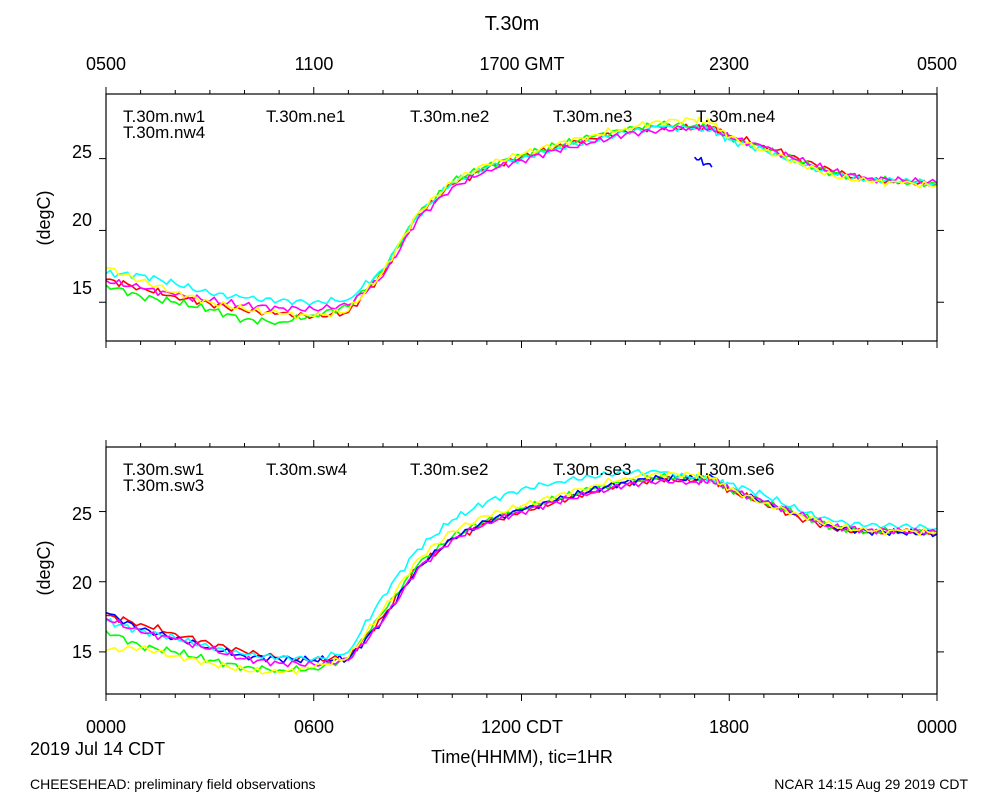  What do you see at coordinates (164, 132) in the screenshot?
I see `legend-nw4: T.30m.nw4` at bounding box center [164, 132].